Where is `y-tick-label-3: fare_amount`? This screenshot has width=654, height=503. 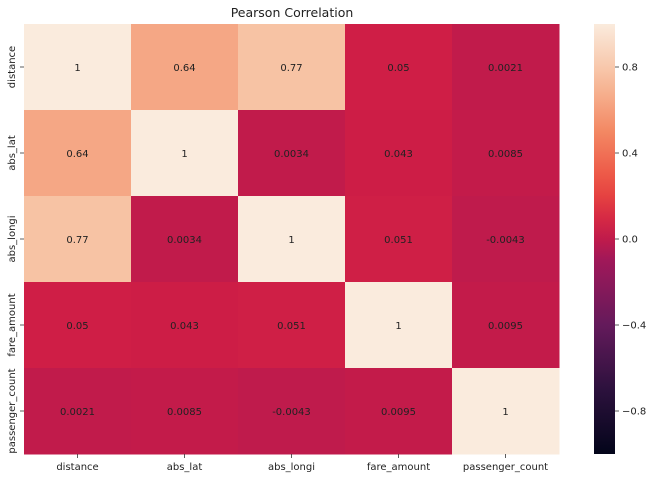
y-tick-label-3: fare_amount is located at coordinates (12, 324).